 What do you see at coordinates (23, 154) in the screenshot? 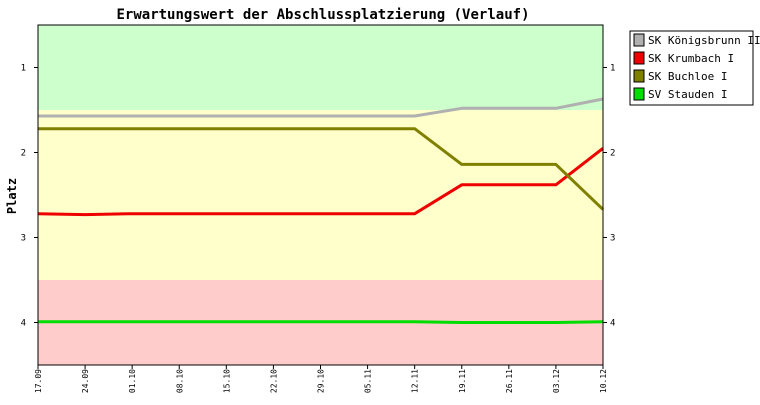
I see `y-tick-label-left: 2` at bounding box center [23, 154].